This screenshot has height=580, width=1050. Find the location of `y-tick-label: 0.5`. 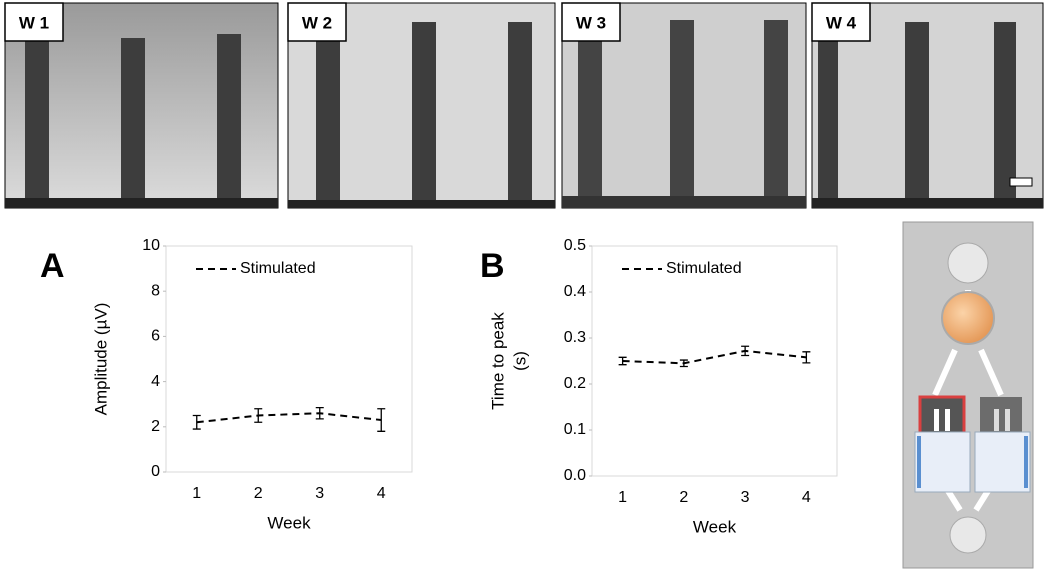

y-tick-label: 0.5 is located at coordinates (575, 245).